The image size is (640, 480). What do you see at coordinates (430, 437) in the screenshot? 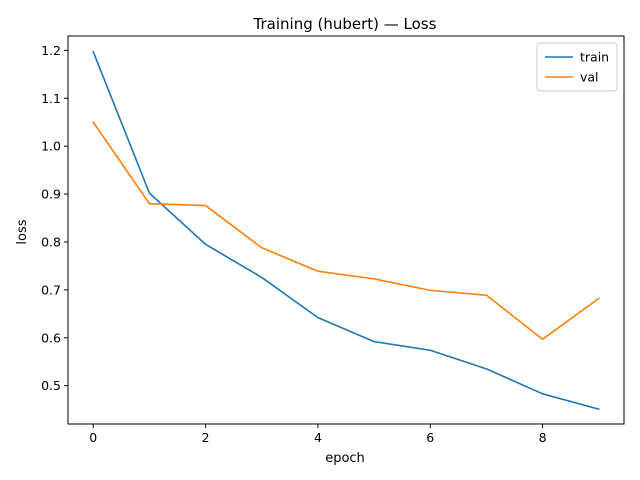
I see `x-tick-label: 6` at bounding box center [430, 437].